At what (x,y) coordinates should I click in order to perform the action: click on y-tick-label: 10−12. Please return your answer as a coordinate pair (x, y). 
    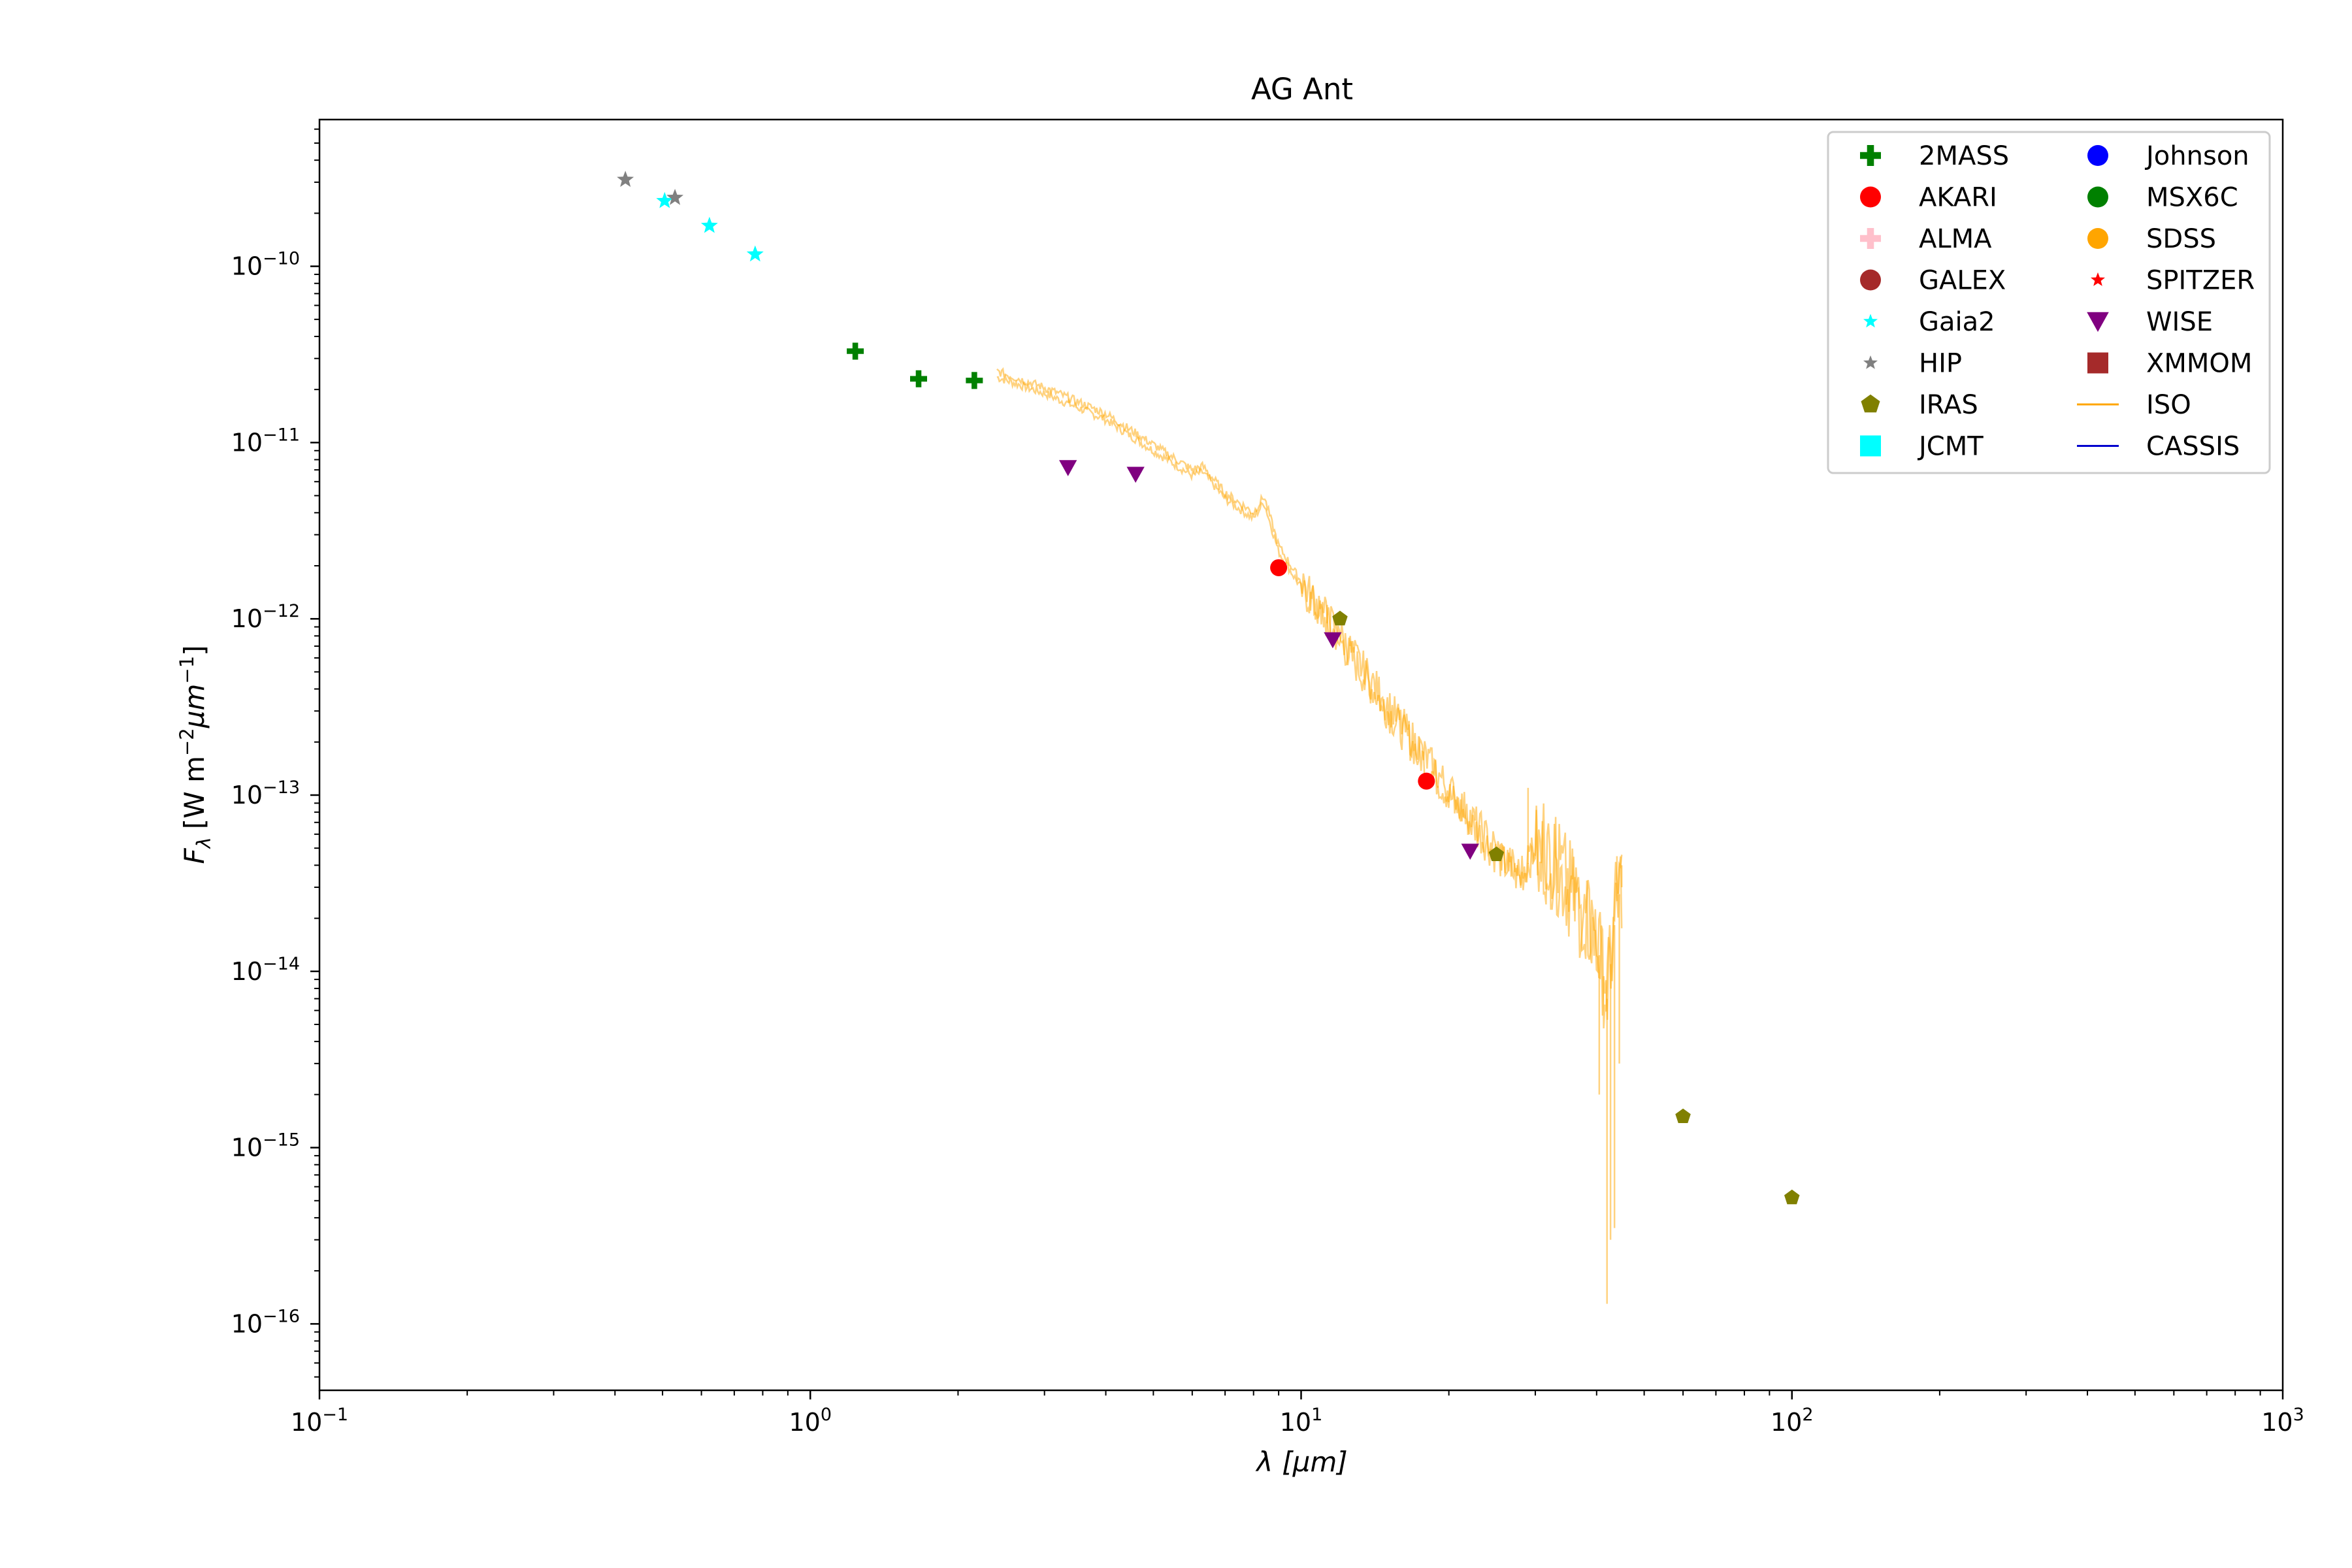
    Looking at the image, I should click on (265, 617).